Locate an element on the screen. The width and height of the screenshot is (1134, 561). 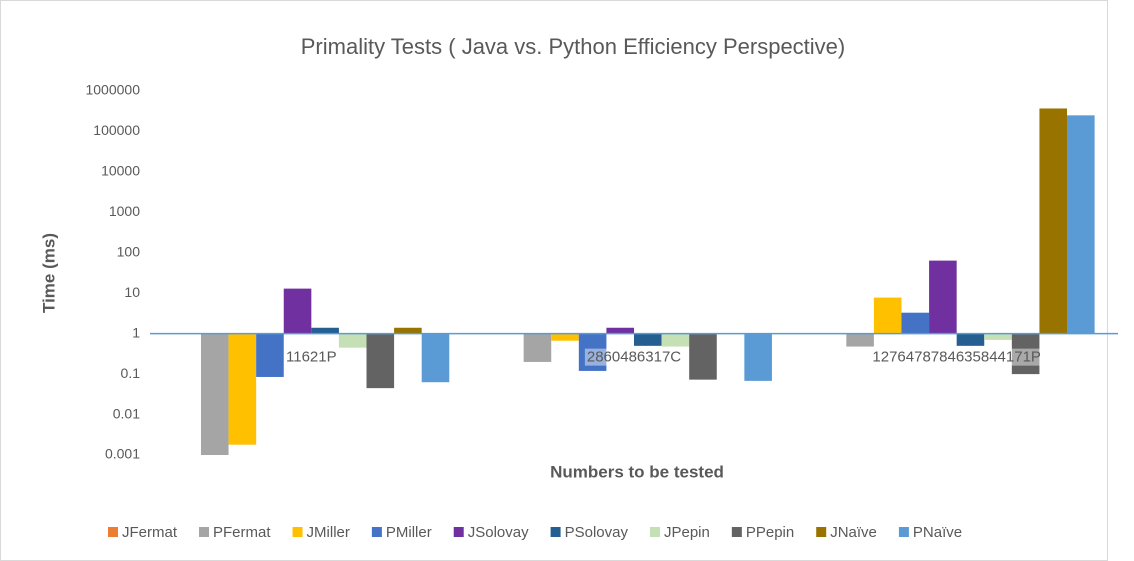
legend-label: PMiller is located at coordinates (409, 532).